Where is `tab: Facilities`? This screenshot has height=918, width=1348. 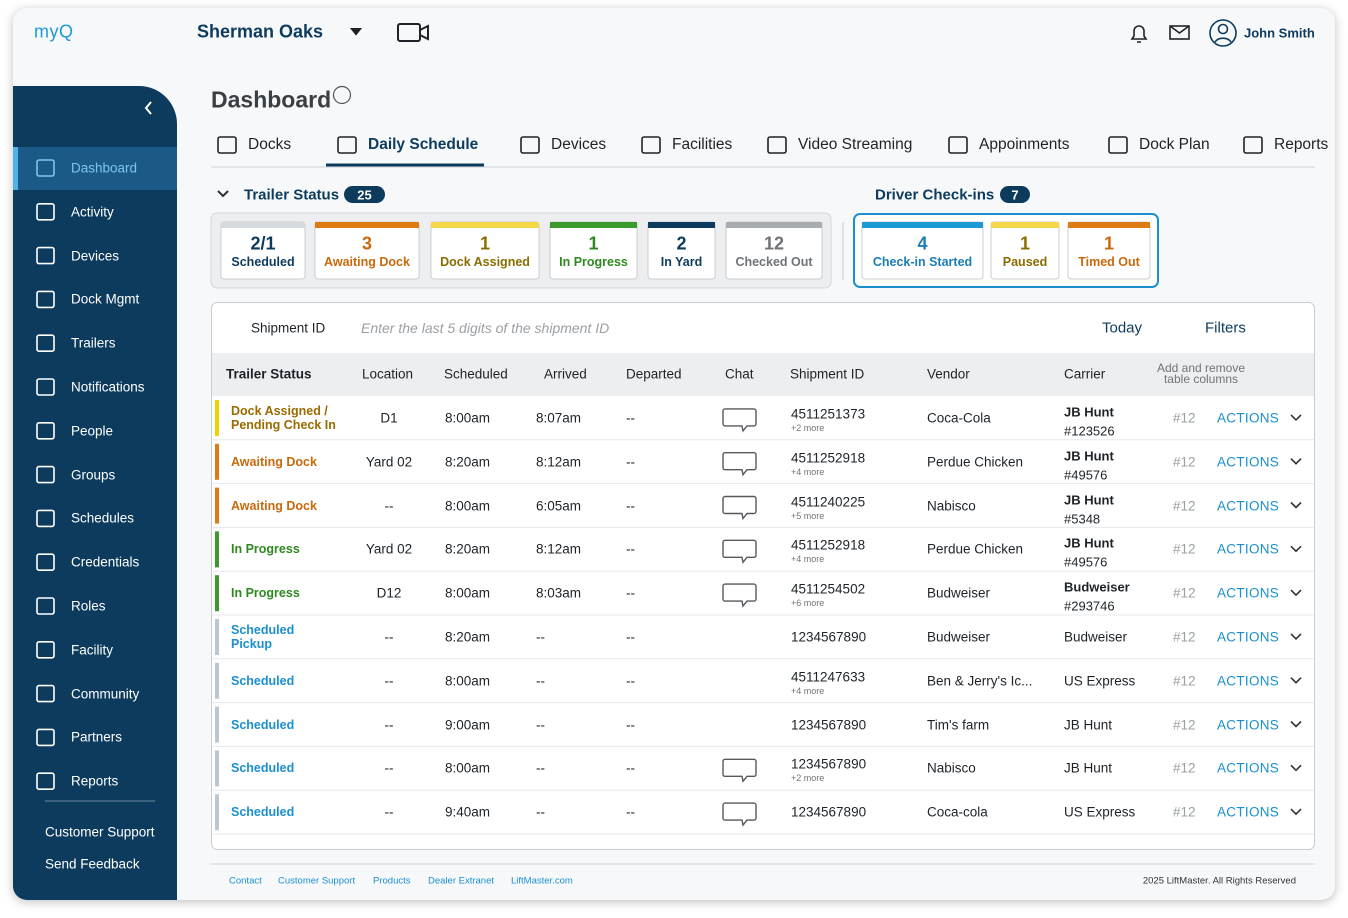
tab: Facilities is located at coordinates (702, 144).